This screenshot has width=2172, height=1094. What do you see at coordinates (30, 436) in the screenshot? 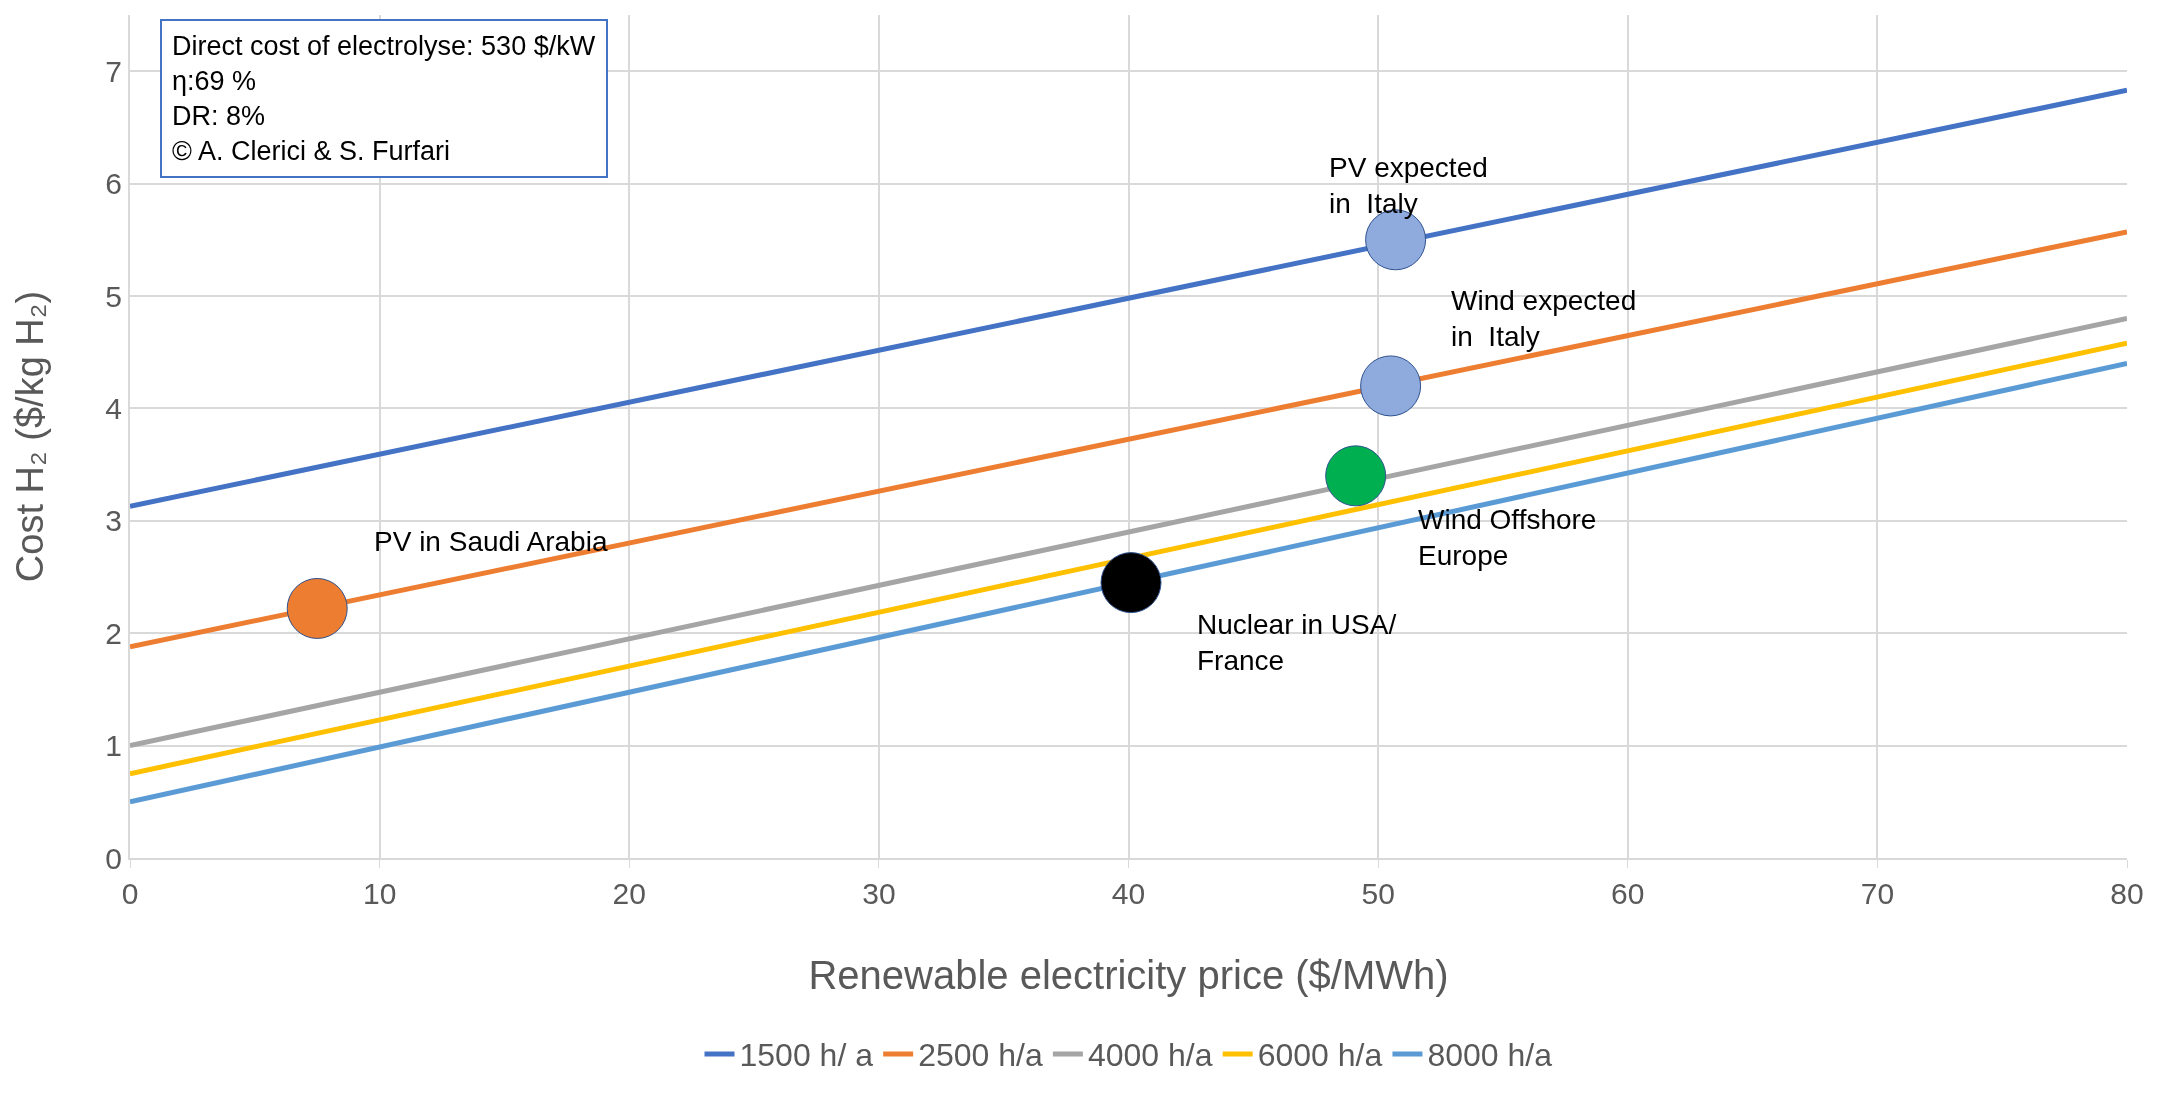
I see `y-axis-title: Cost H₂ ($/kg H₂)` at bounding box center [30, 436].